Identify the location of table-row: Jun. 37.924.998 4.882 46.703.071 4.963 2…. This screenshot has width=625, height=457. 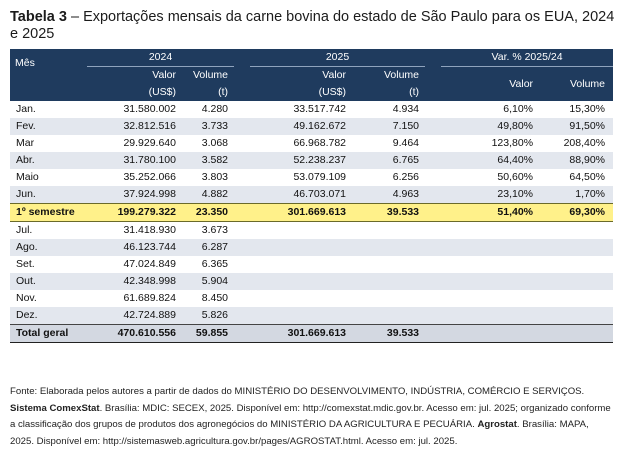
(312, 195).